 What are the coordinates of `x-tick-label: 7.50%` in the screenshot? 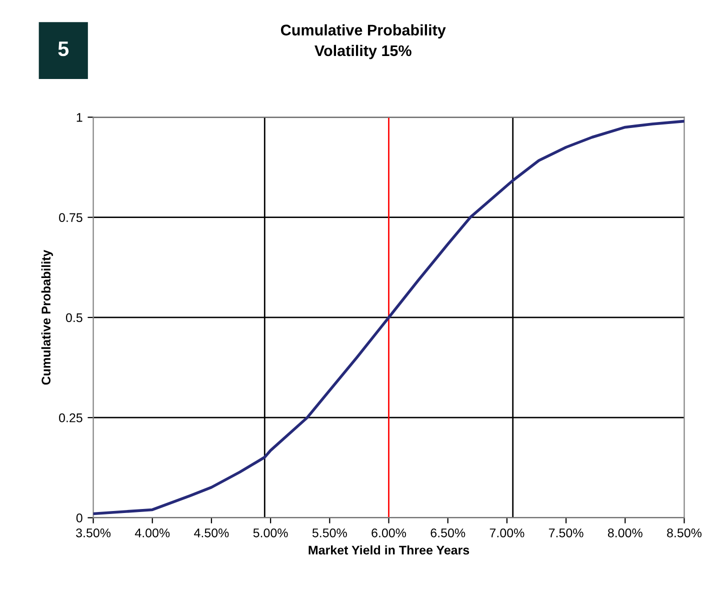 It's located at (566, 533).